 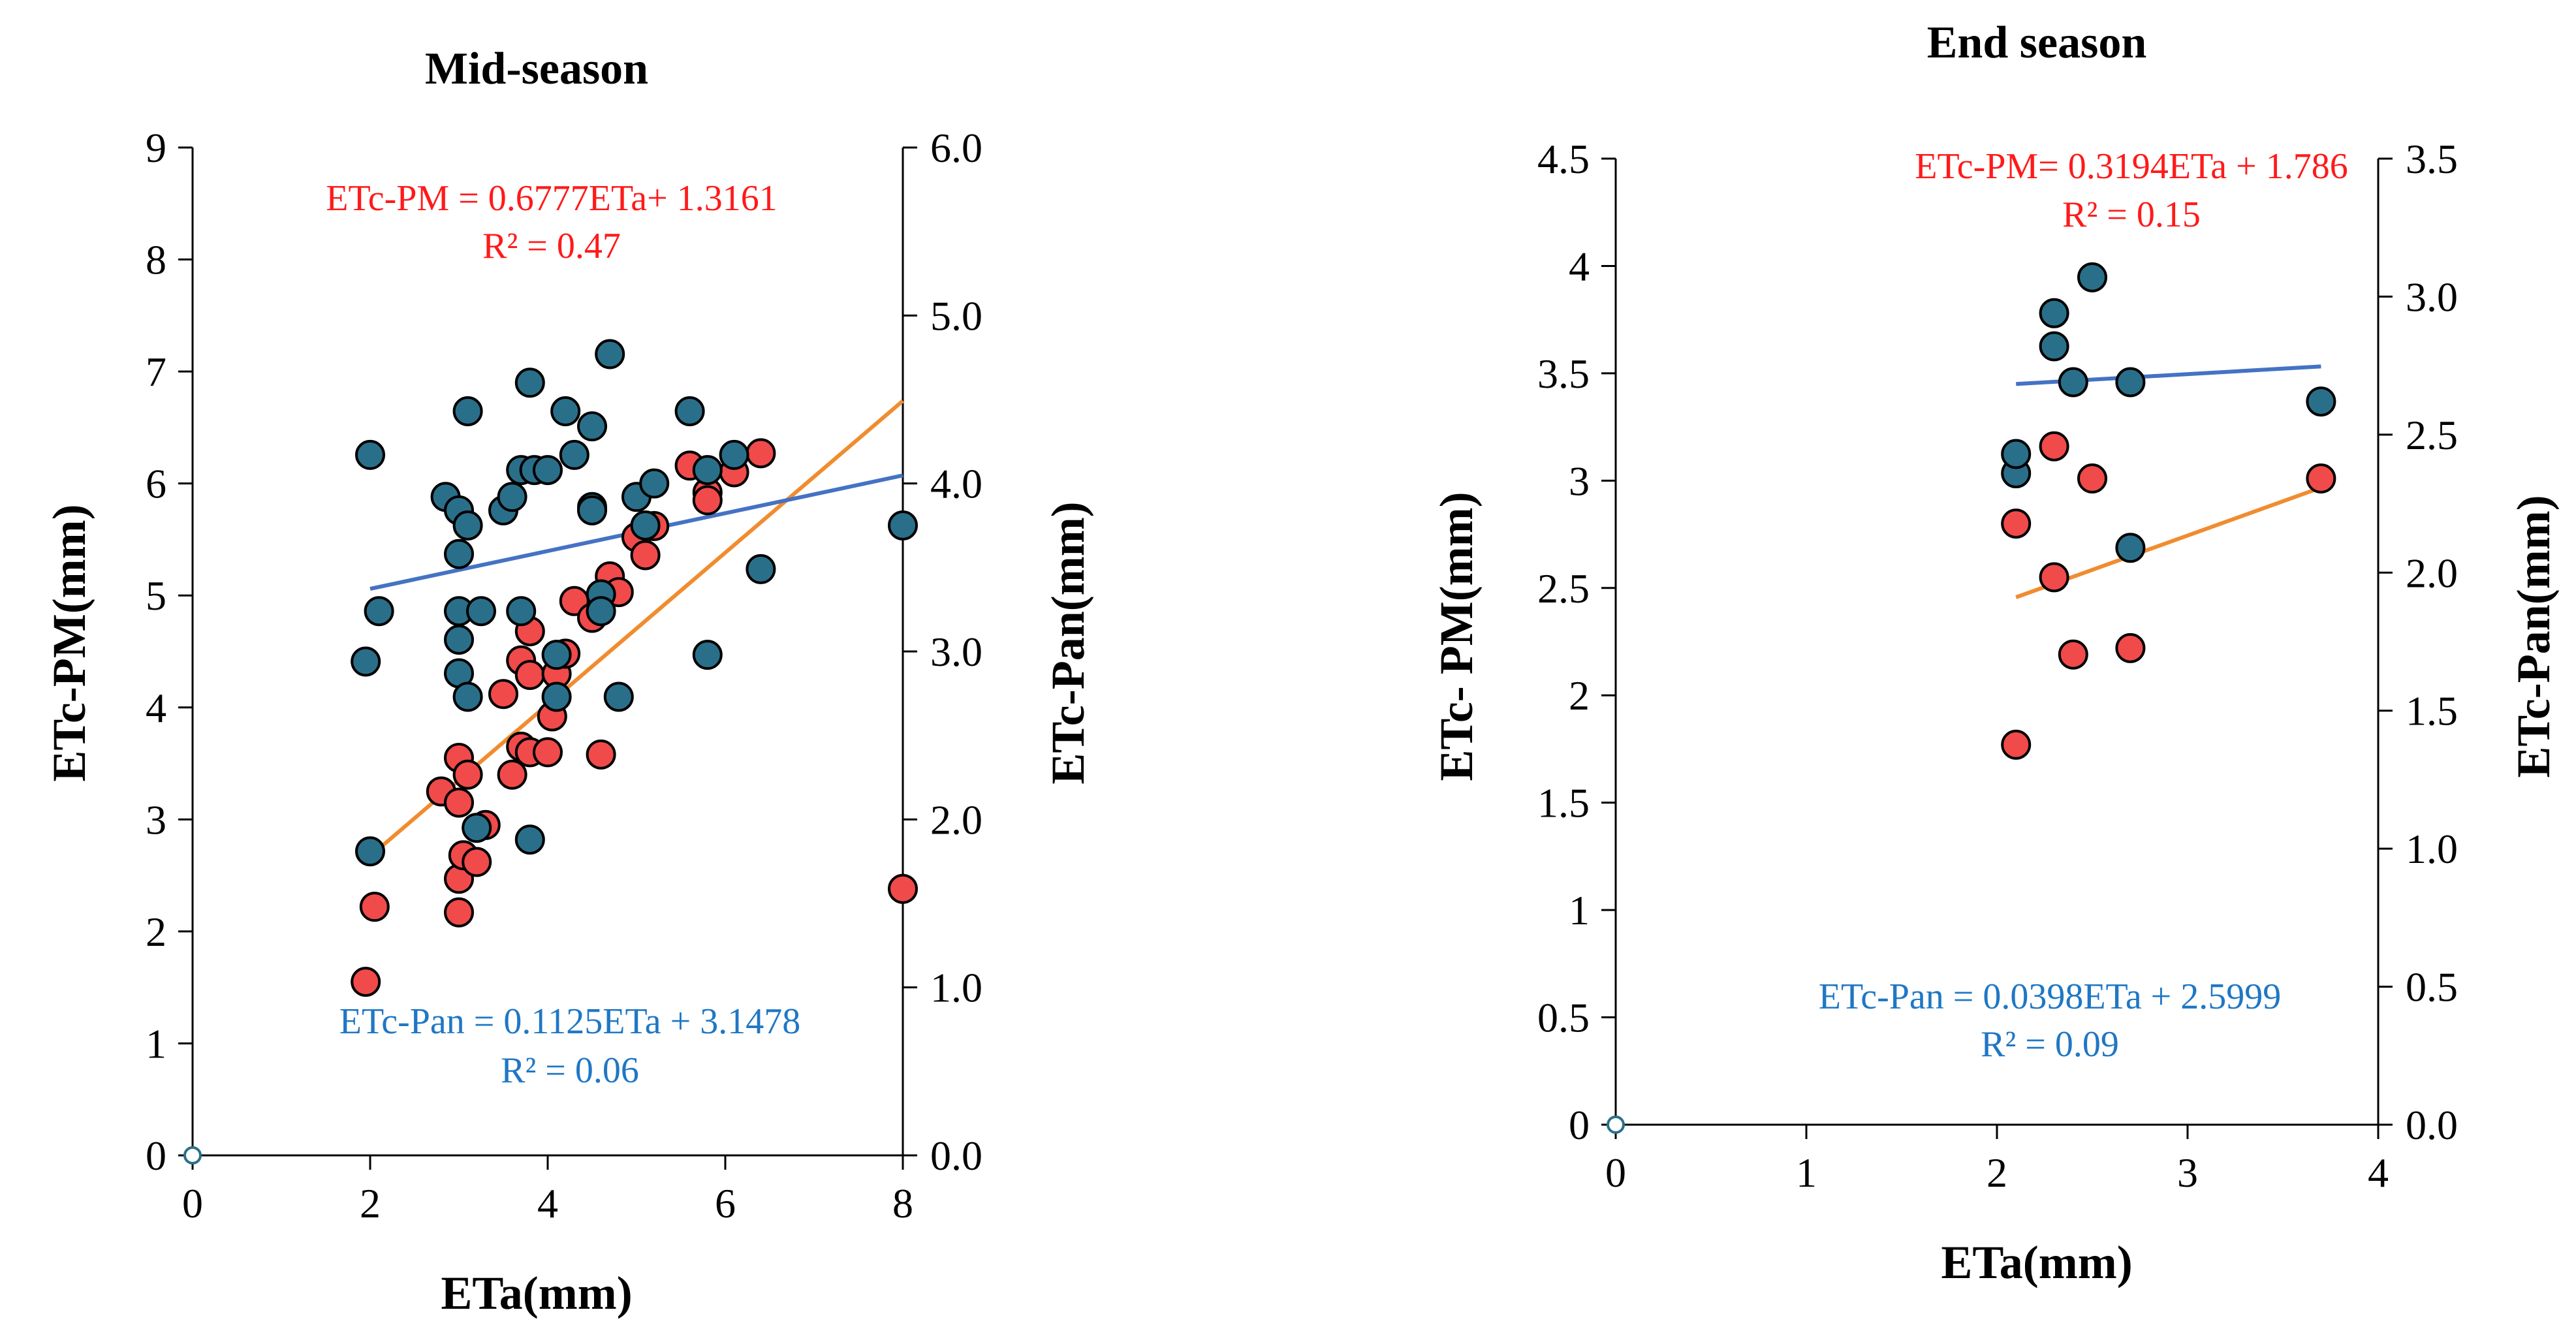 I want to click on pm-r-squared: R² = 0.47, so click(x=551, y=246).